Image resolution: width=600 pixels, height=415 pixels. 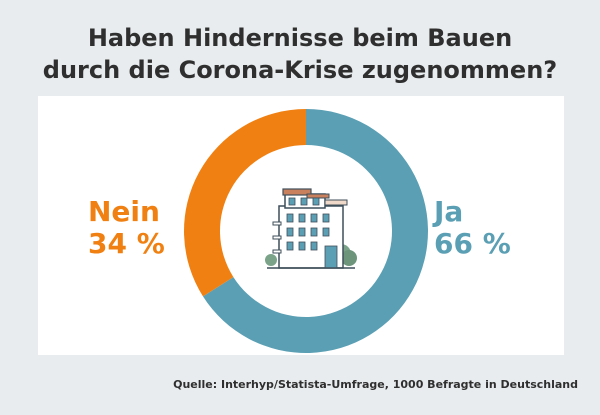 I want to click on donut-slice-nein, so click(x=244, y=203).